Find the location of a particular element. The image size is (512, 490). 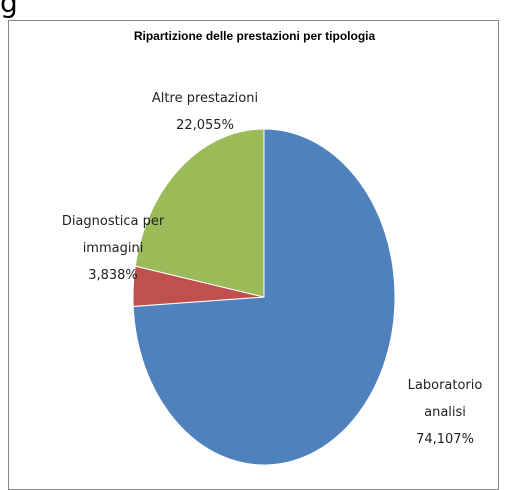

data-label: Diagnostica per immagini 3,838% is located at coordinates (113, 248).